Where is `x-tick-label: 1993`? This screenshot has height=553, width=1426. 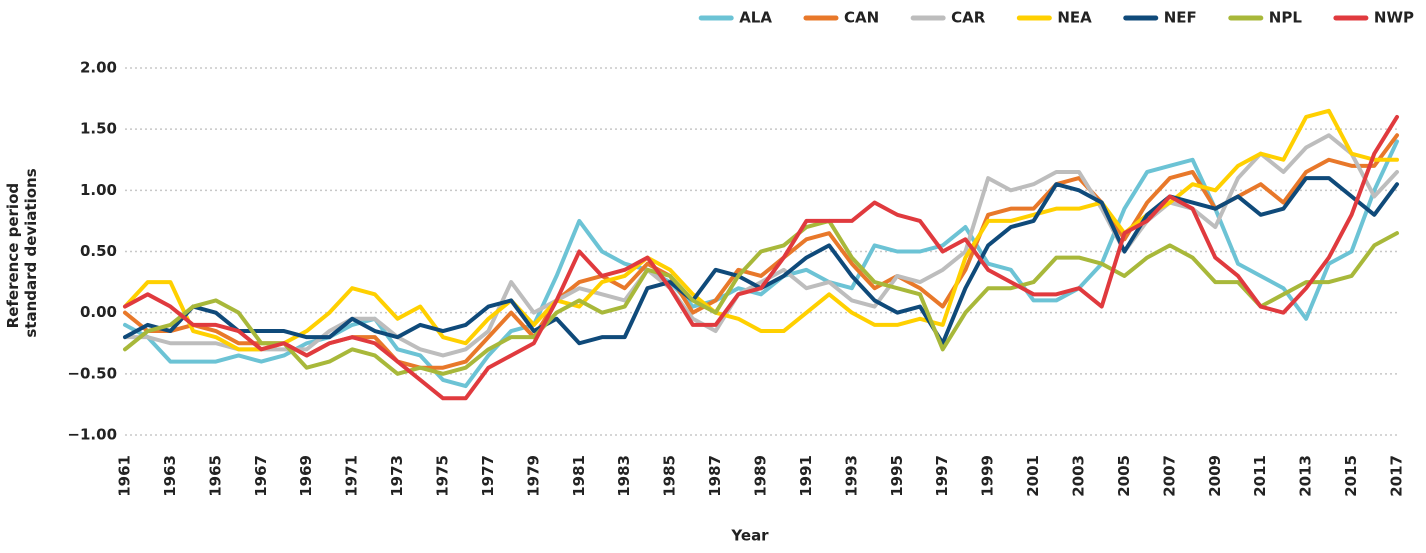
x-tick-label: 1993 is located at coordinates (851, 476).